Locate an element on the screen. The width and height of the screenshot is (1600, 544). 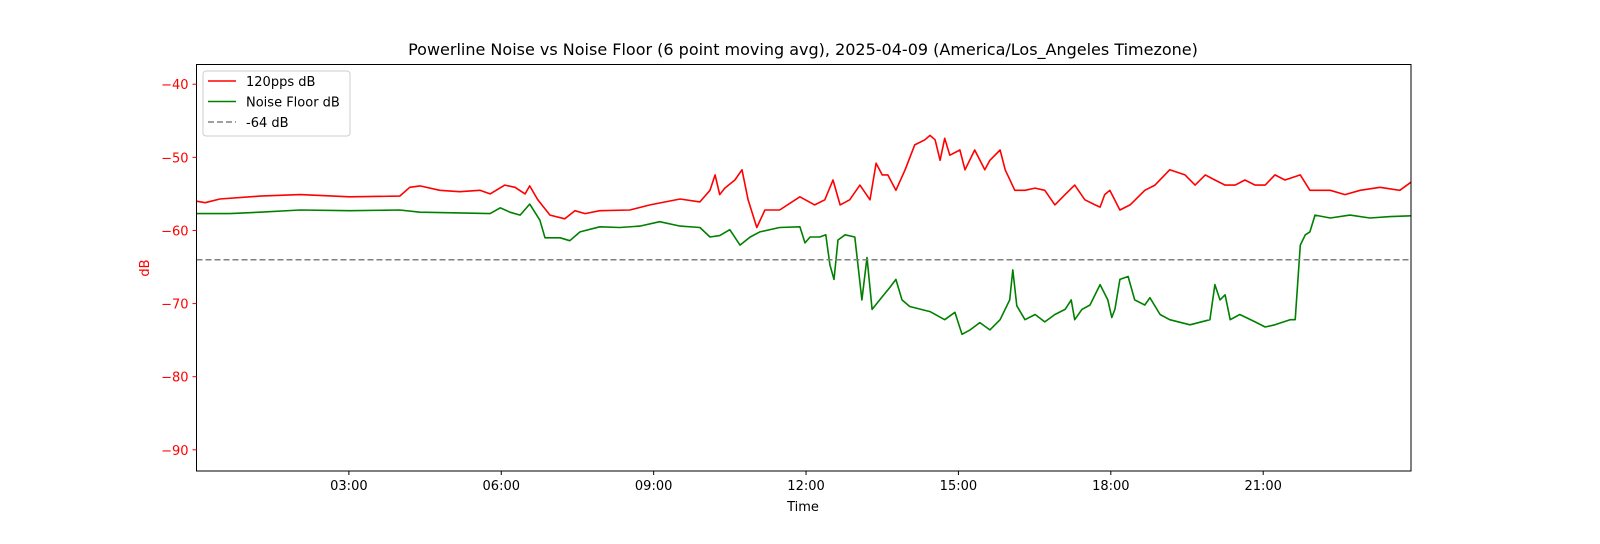
legend: 120pps dB Noise Floor dB -64 dB is located at coordinates (276, 103).